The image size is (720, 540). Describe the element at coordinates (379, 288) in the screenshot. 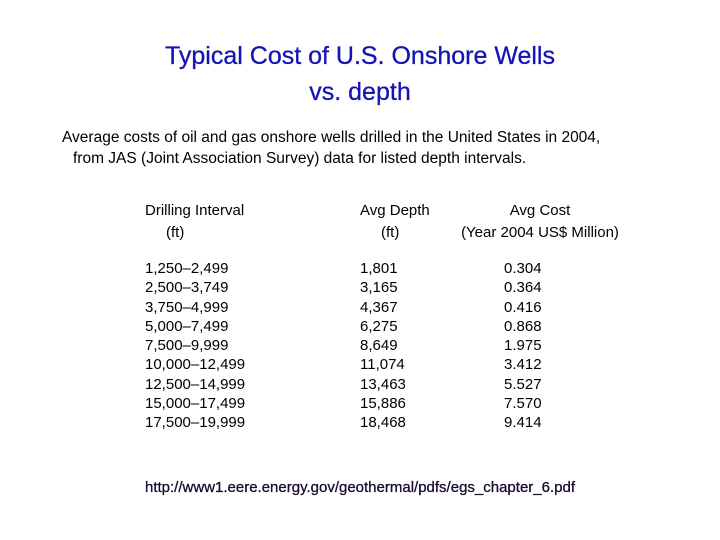

I see `table-cell-depth: 3,165` at that location.